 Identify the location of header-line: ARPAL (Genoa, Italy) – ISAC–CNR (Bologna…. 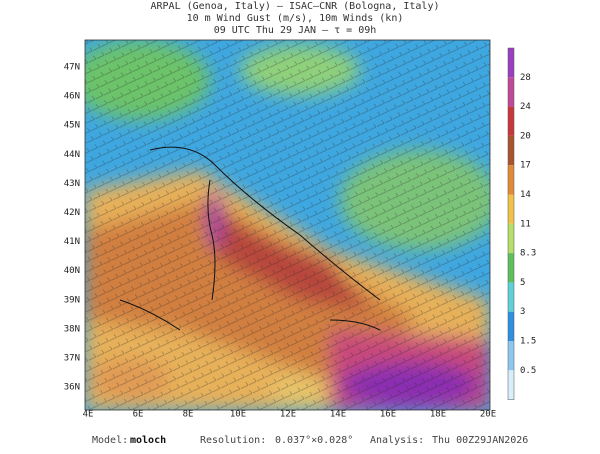
(295, 6).